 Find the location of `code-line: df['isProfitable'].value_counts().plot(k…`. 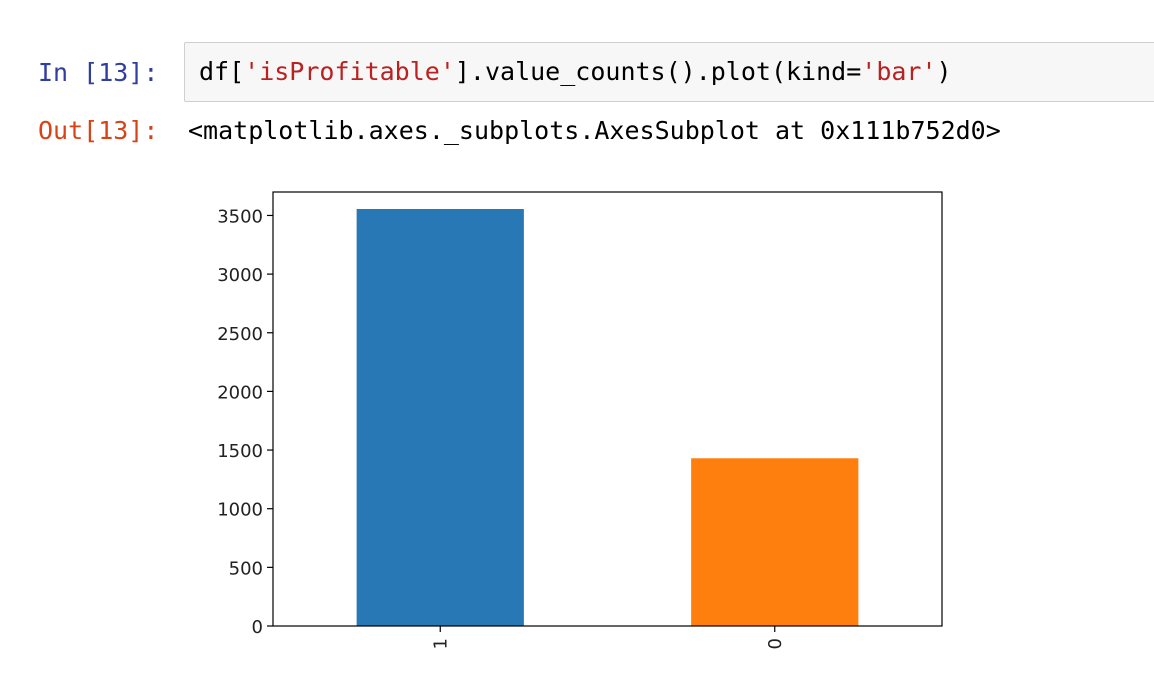

code-line: df['isProfitable'].value_counts().plot(k… is located at coordinates (575, 71).